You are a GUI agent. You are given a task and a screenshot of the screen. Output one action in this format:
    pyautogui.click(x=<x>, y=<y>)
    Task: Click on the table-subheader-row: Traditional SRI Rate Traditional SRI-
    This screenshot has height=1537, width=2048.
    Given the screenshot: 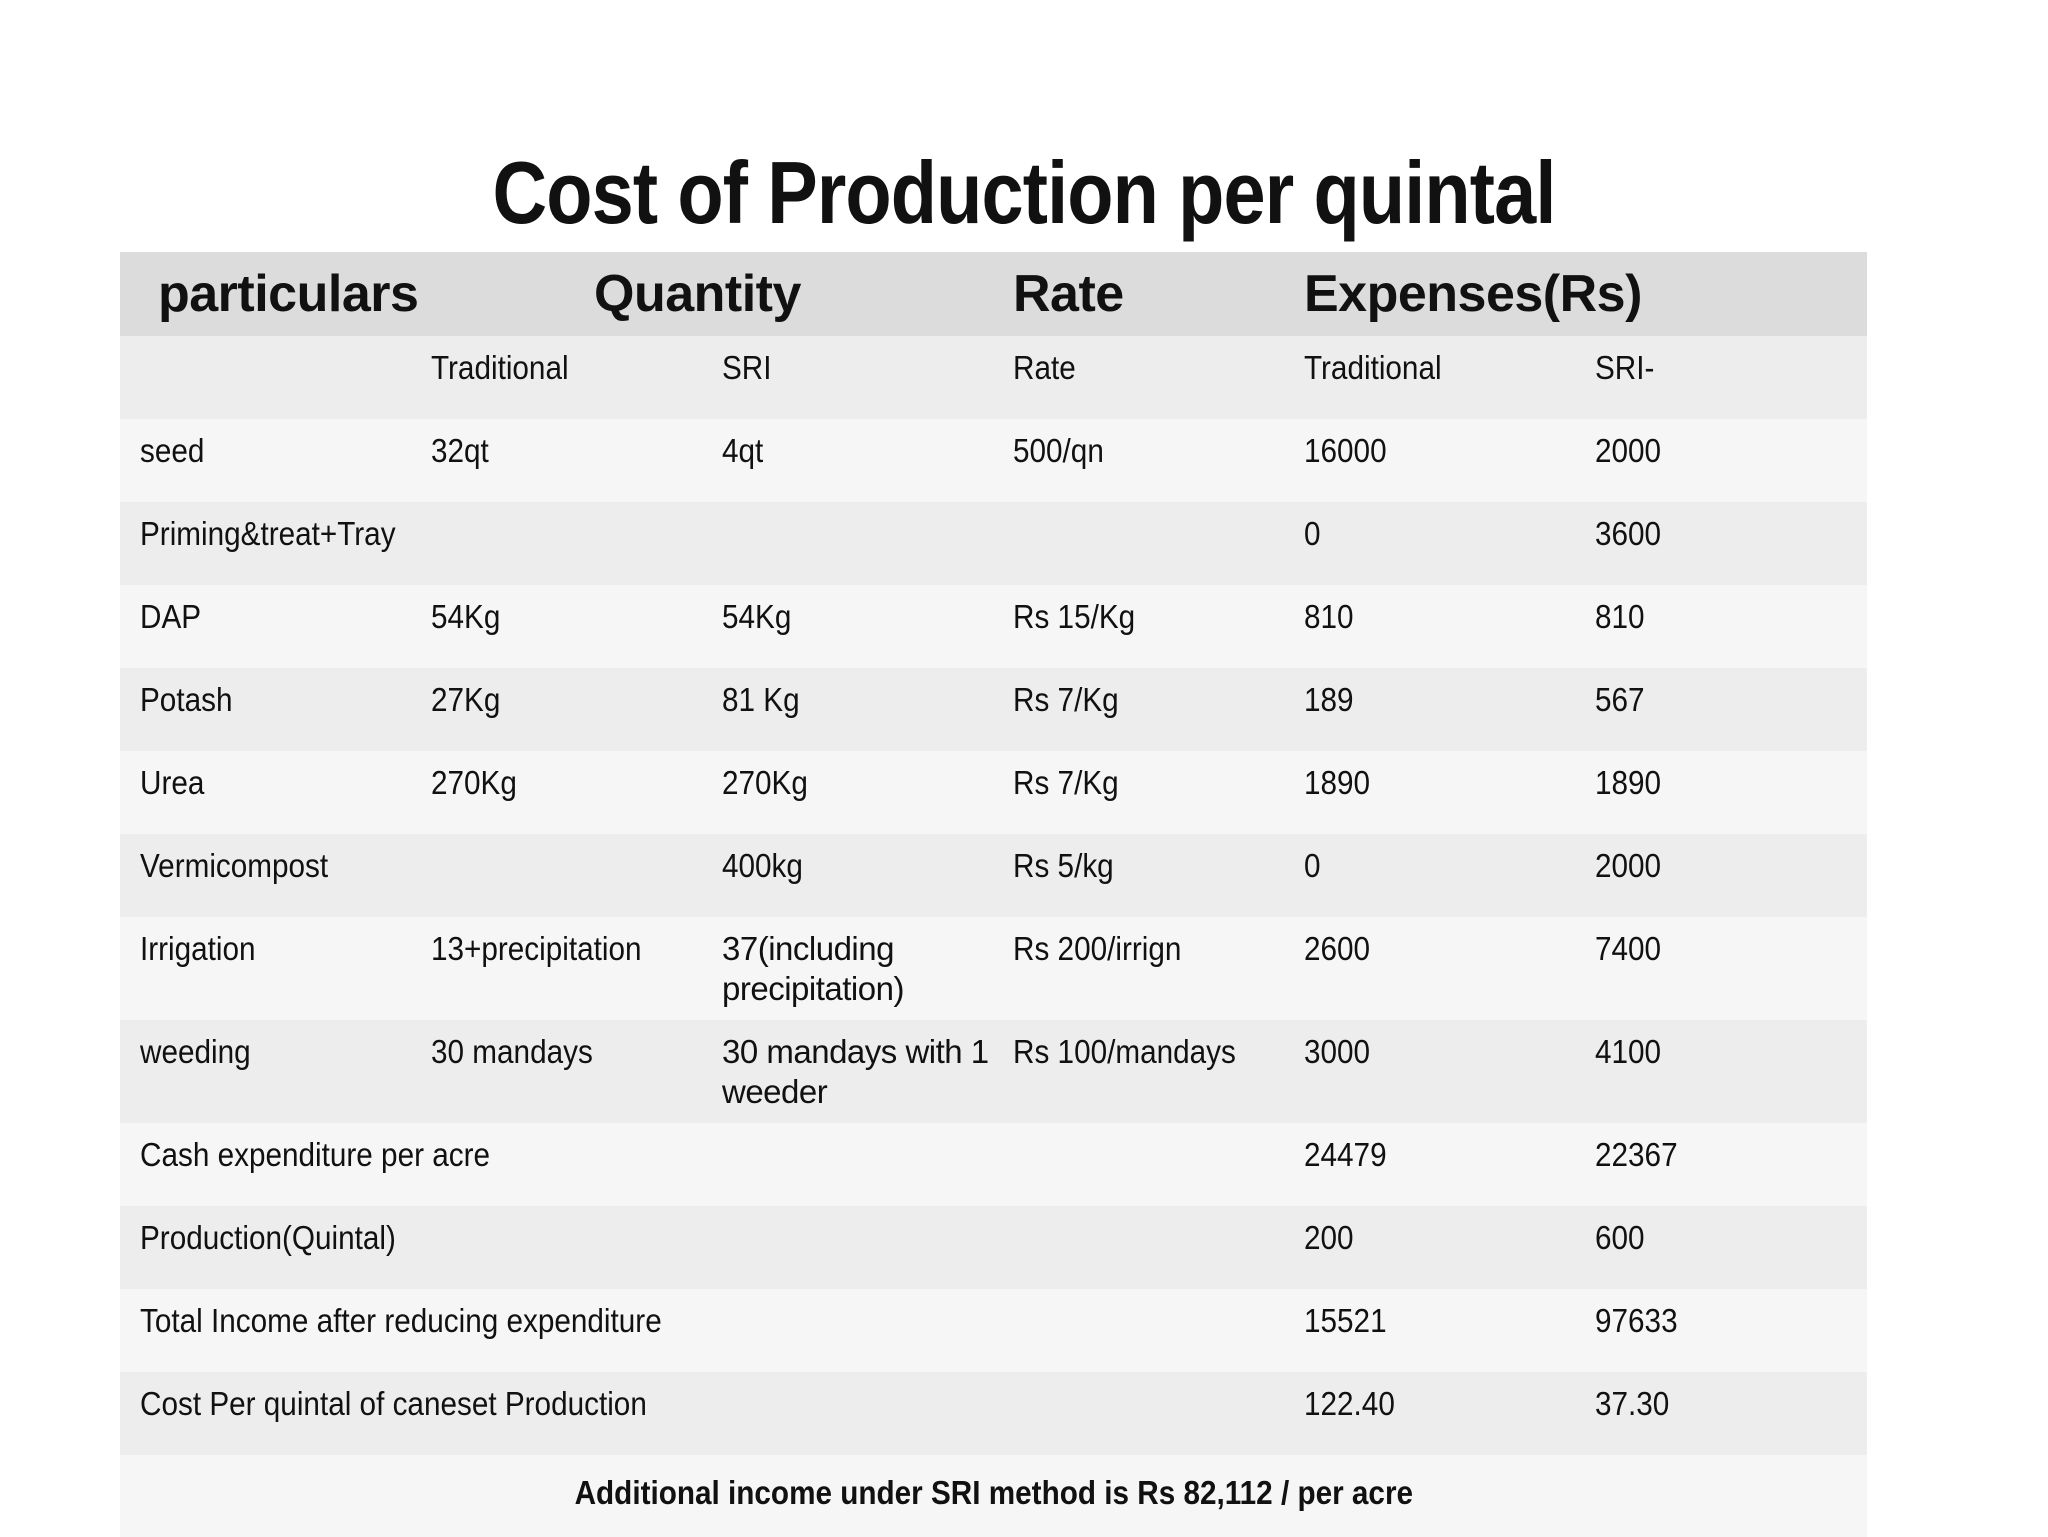 What is the action you would take?
    pyautogui.click(x=993, y=377)
    